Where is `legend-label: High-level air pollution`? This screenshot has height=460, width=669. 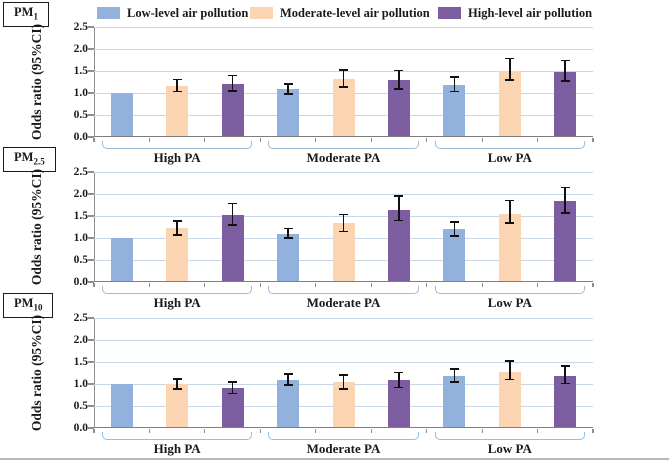 legend-label: High-level air pollution is located at coordinates (530, 13).